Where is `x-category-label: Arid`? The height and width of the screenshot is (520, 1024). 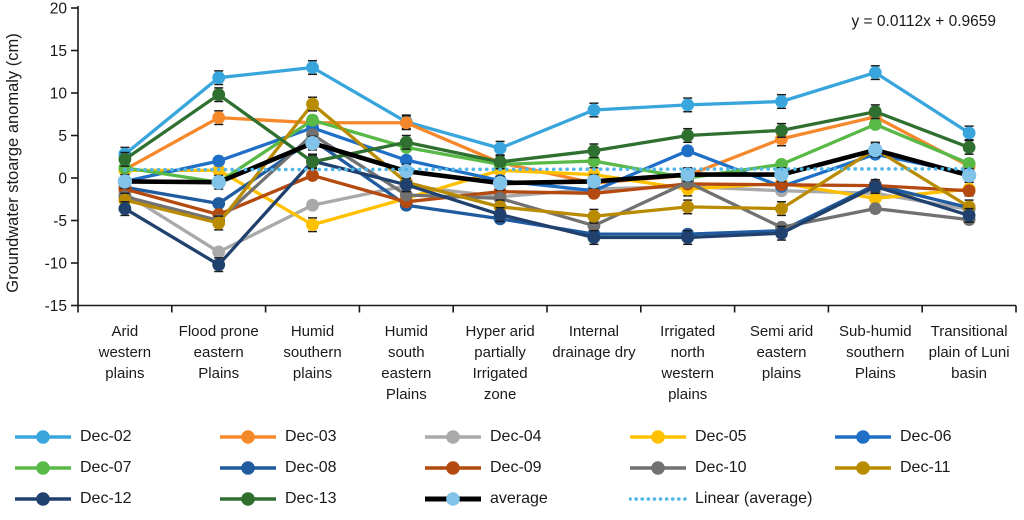
x-category-label: Arid is located at coordinates (125, 331).